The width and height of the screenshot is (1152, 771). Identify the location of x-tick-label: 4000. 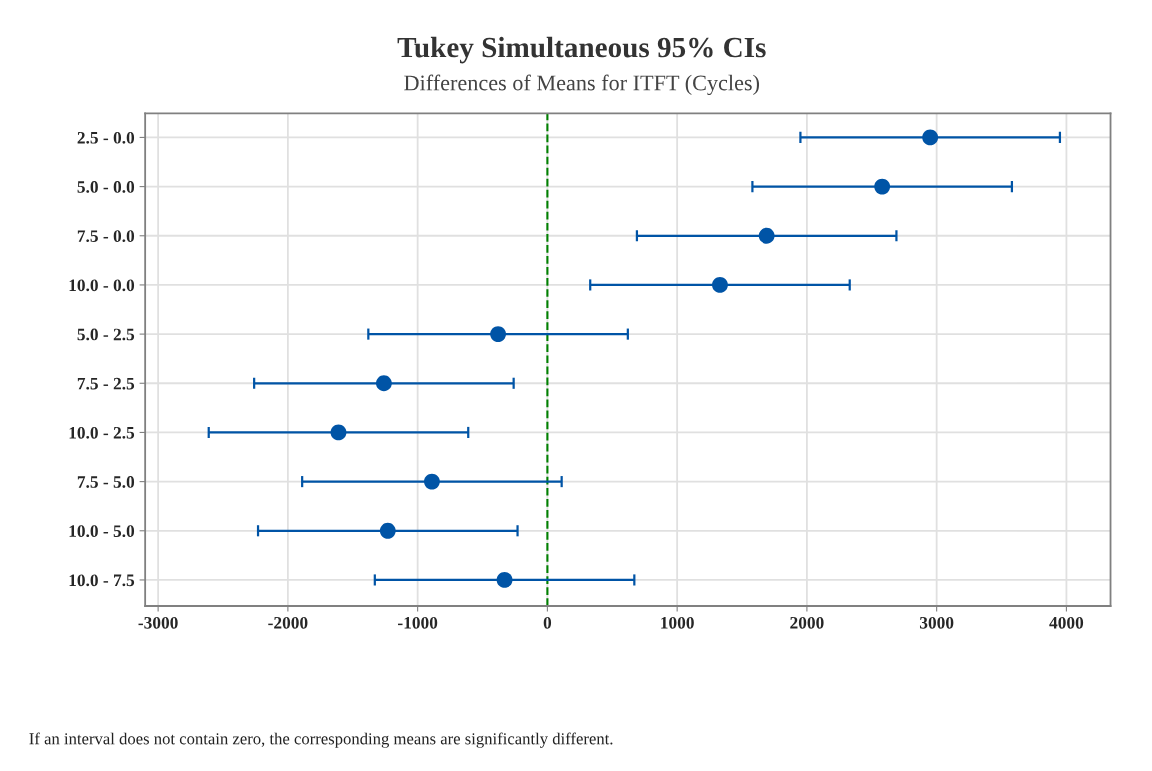
(1066, 622).